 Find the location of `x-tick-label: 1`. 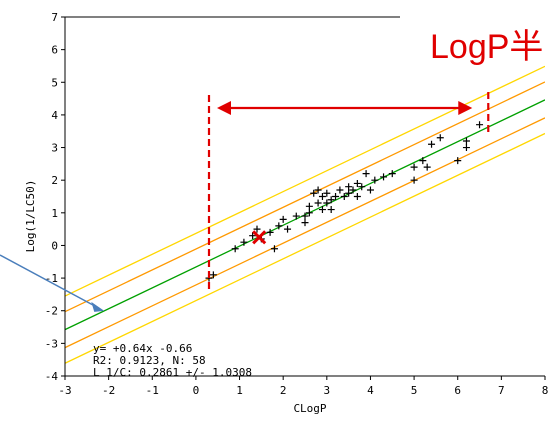

x-tick-label: 1 is located at coordinates (239, 390).